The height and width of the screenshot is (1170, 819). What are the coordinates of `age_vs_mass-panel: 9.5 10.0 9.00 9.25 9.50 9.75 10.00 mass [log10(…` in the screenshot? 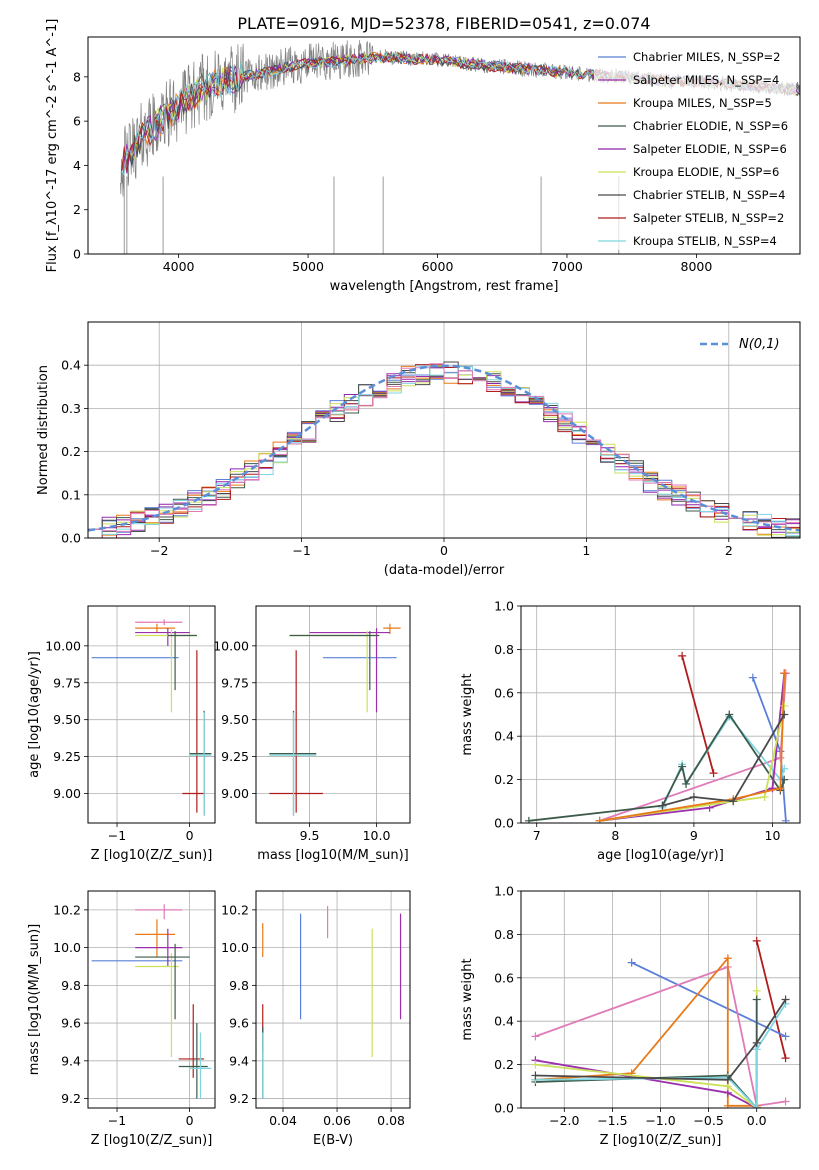 It's located at (312, 734).